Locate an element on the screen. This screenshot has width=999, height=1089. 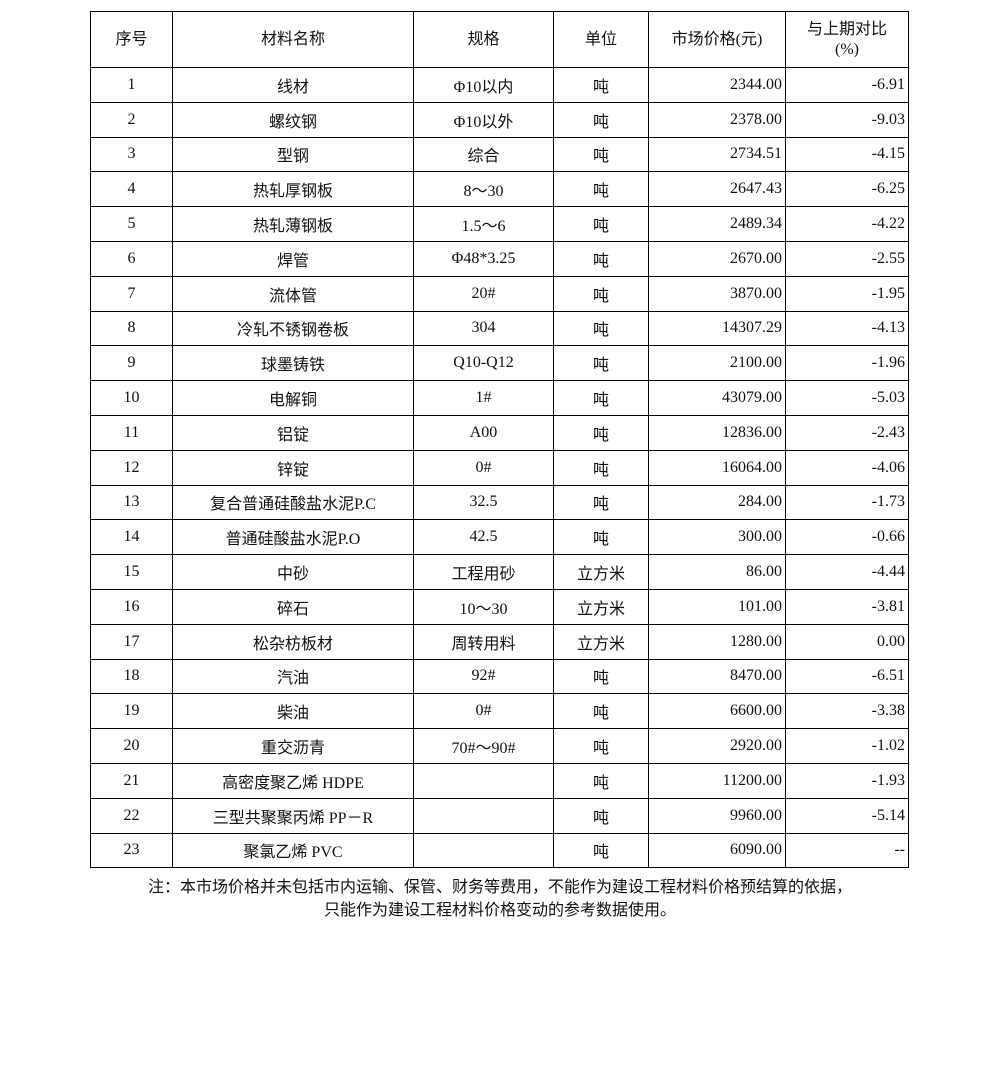
cell-index: 7 is located at coordinates (131, 293).